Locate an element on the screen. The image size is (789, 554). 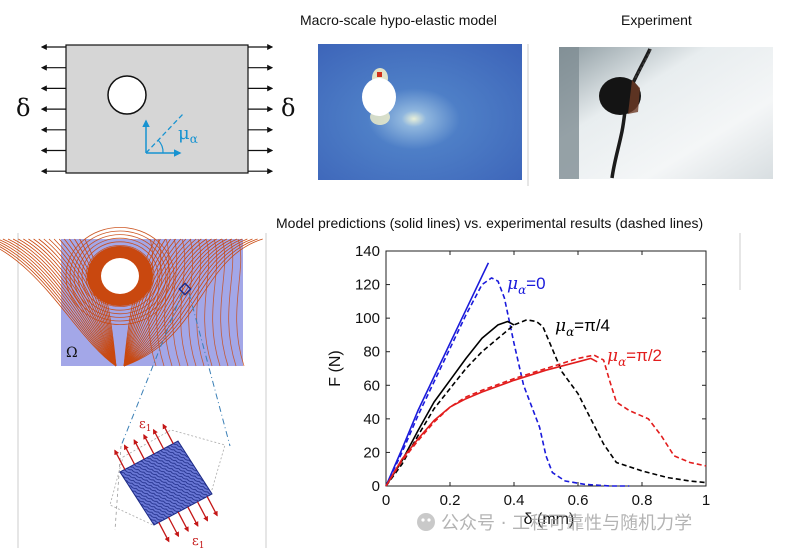
y-tick-label: 60 is located at coordinates (371, 385).